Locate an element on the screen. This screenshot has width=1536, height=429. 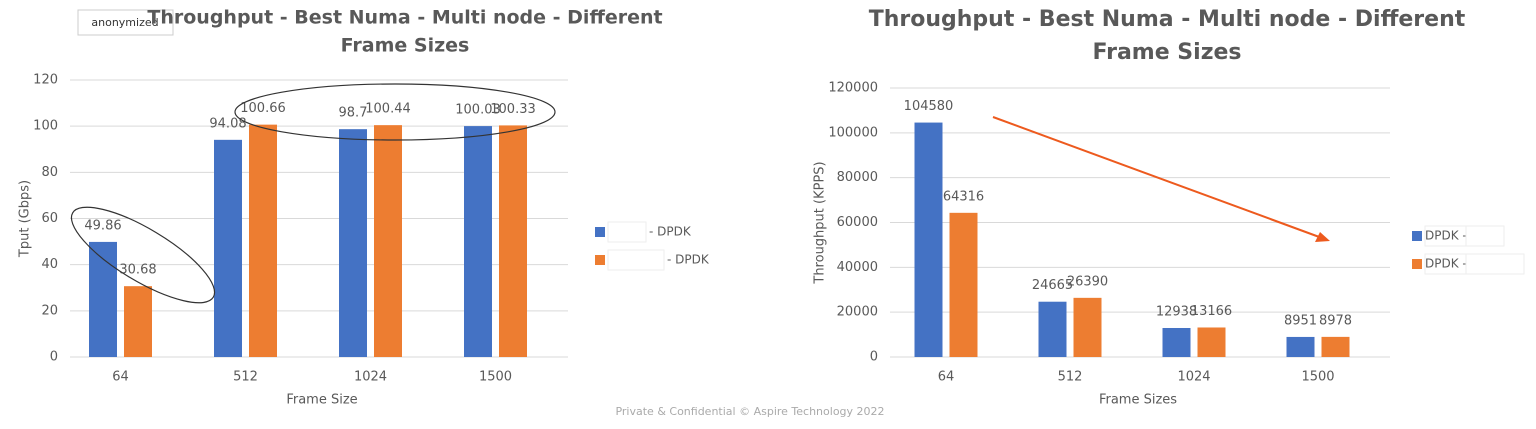
y-tick-label: 120 is located at coordinates (45, 80).